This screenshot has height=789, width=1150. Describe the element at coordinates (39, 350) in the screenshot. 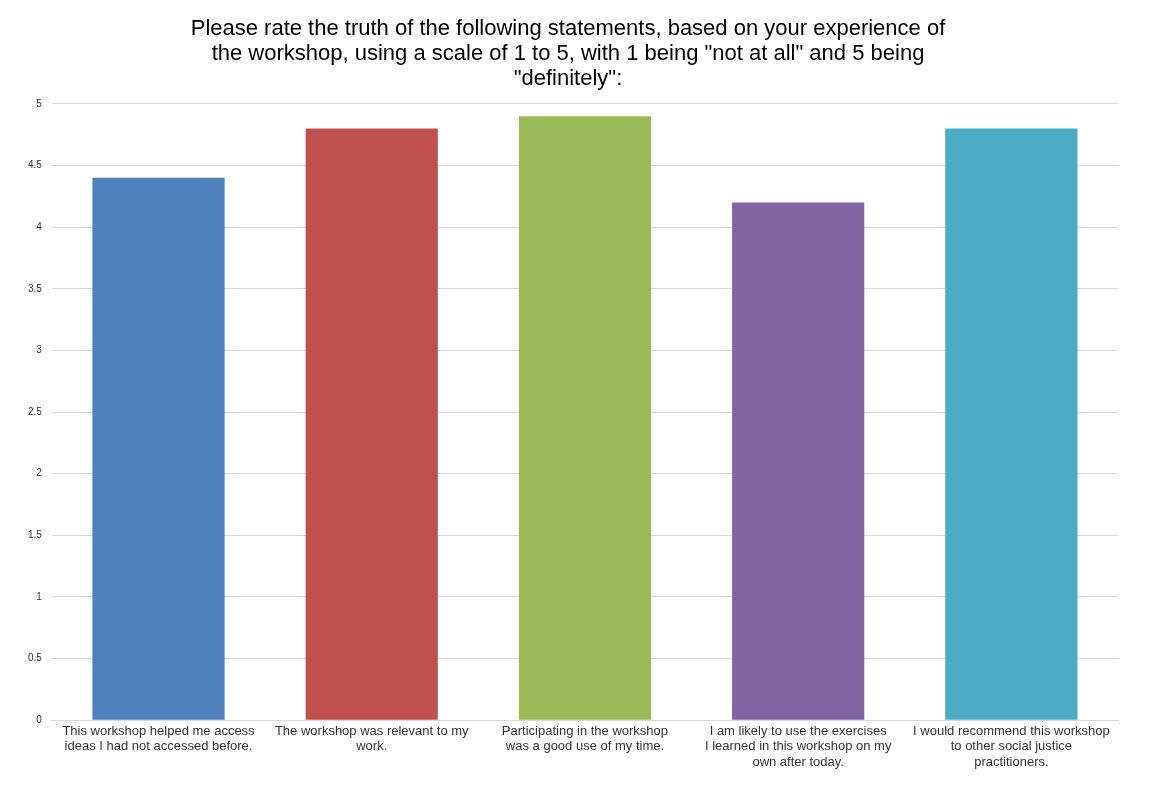

I see `y-tick-label: 3` at that location.